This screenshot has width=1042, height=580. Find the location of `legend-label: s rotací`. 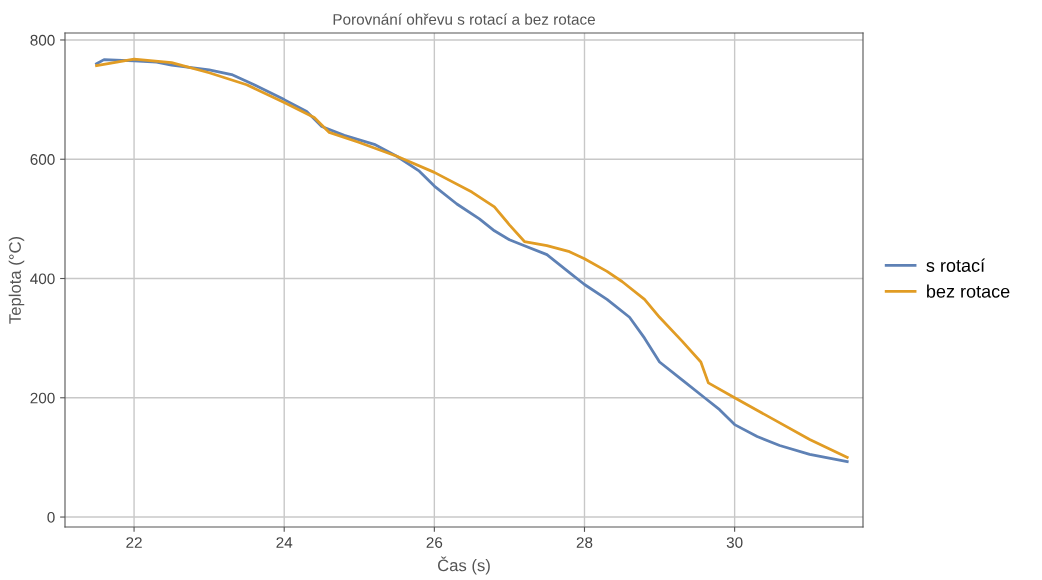

legend-label: s rotací is located at coordinates (956, 265).